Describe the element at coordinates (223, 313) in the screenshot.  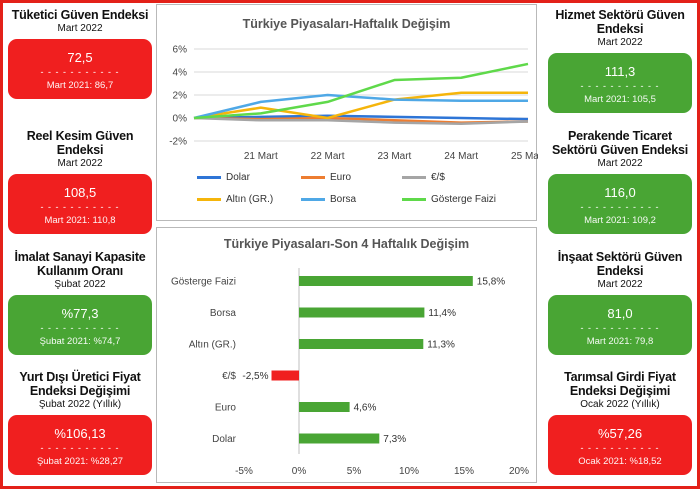
I see `category-label: Borsa` at that location.